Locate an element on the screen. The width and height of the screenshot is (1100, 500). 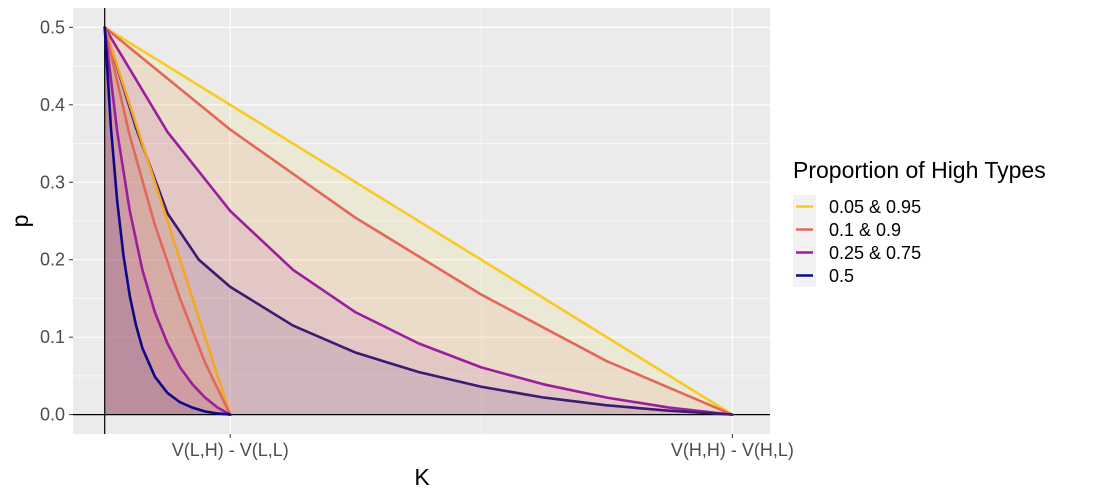
y-tick-label: 0.3 is located at coordinates (52, 182).